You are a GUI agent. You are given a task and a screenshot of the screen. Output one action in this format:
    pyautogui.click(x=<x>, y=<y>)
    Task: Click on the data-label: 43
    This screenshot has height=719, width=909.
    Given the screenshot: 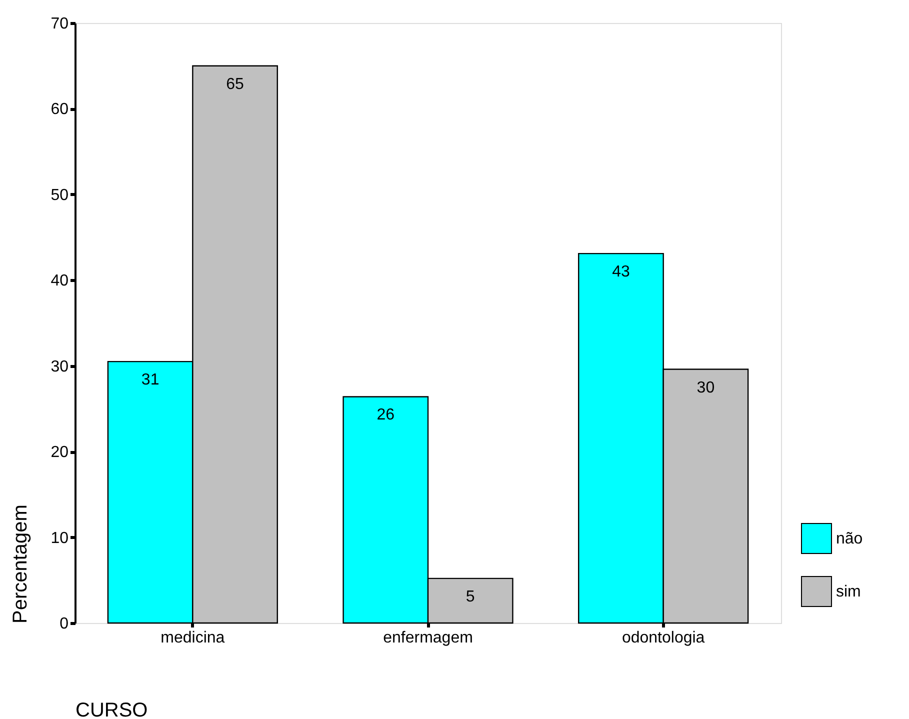 What is the action you would take?
    pyautogui.click(x=621, y=272)
    